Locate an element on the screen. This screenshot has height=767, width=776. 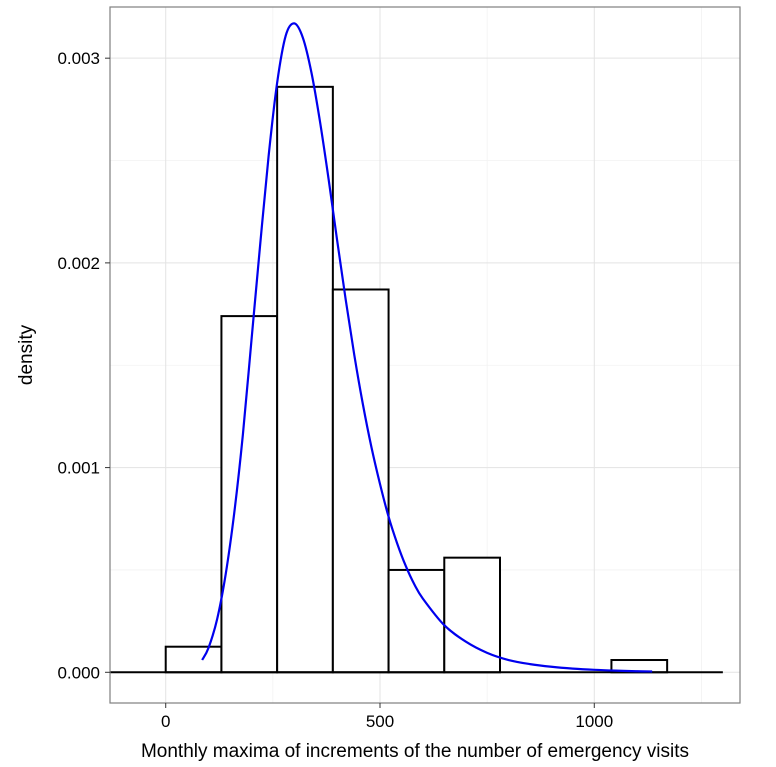
y-tick-label: 0.001 is located at coordinates (78, 468).